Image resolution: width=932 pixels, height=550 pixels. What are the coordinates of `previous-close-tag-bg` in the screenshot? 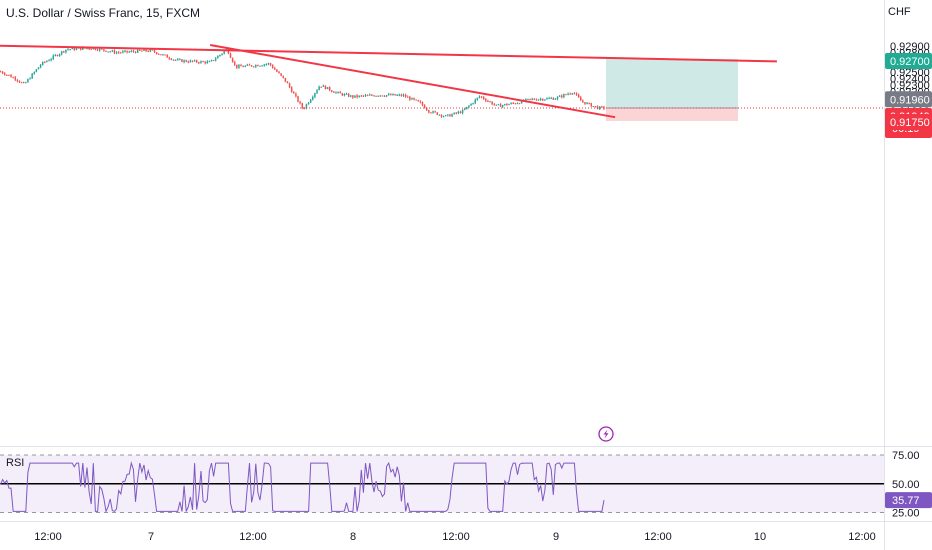 It's located at (908, 99).